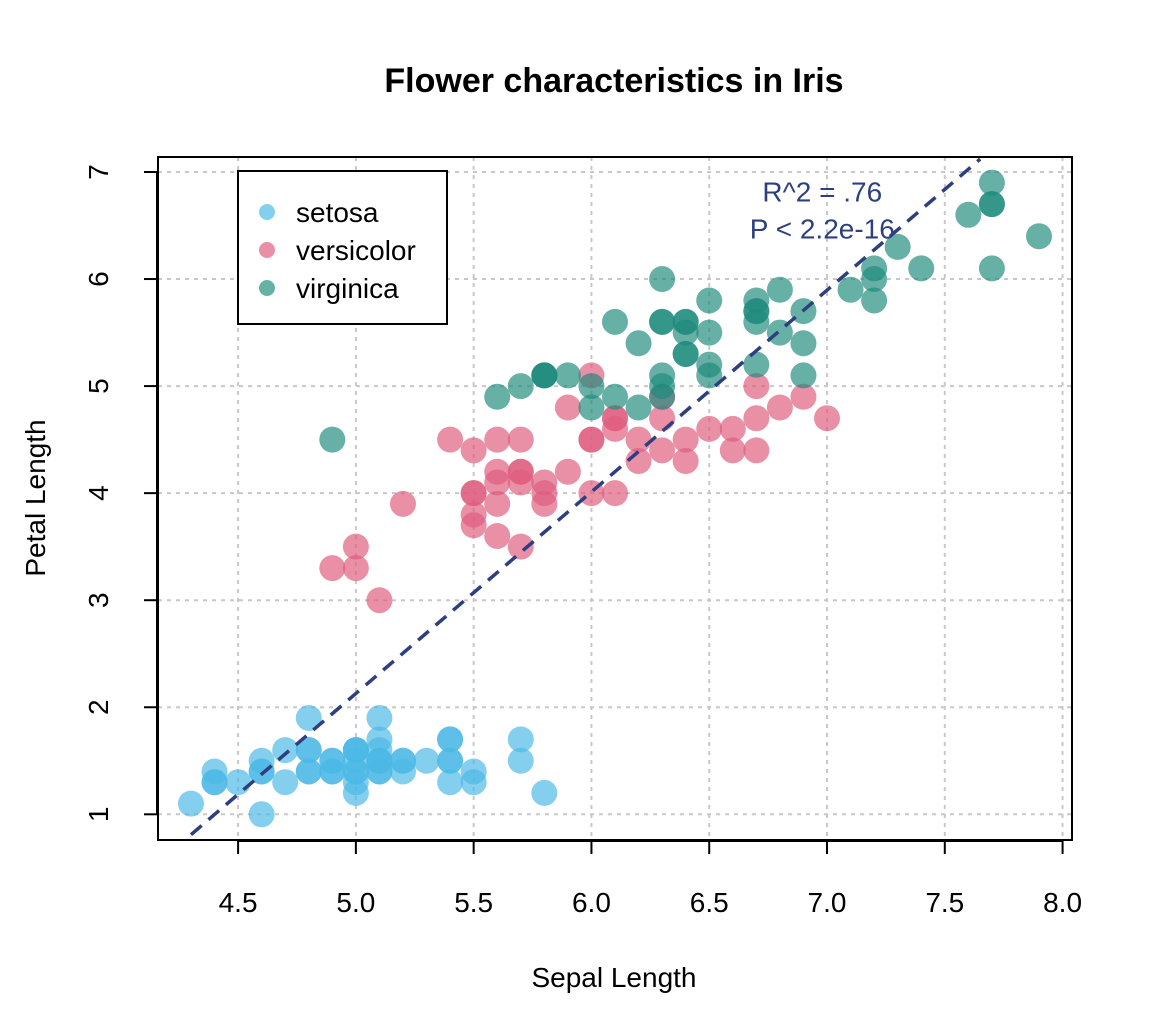 The image size is (1152, 1036). What do you see at coordinates (98, 172) in the screenshot?
I see `y-tick-label-6: 7` at bounding box center [98, 172].